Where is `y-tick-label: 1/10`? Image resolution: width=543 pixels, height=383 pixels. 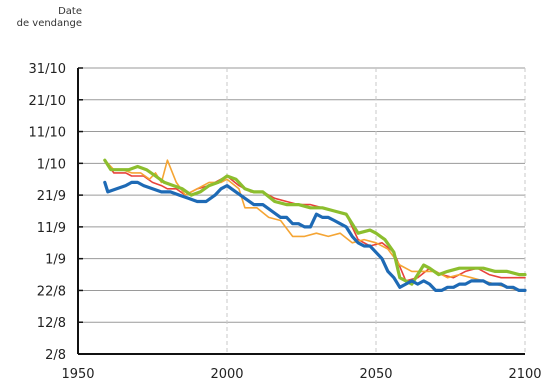 y-tick-label: 1/10 is located at coordinates (51, 164).